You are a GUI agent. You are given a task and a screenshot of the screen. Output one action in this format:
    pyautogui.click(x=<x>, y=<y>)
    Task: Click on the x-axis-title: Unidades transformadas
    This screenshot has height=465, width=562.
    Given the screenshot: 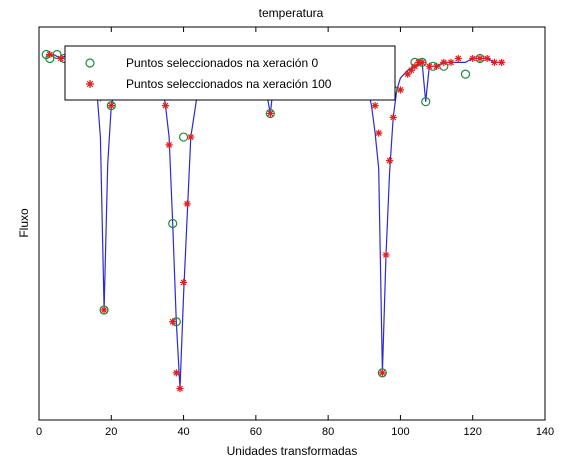 What is the action you would take?
    pyautogui.click(x=292, y=451)
    